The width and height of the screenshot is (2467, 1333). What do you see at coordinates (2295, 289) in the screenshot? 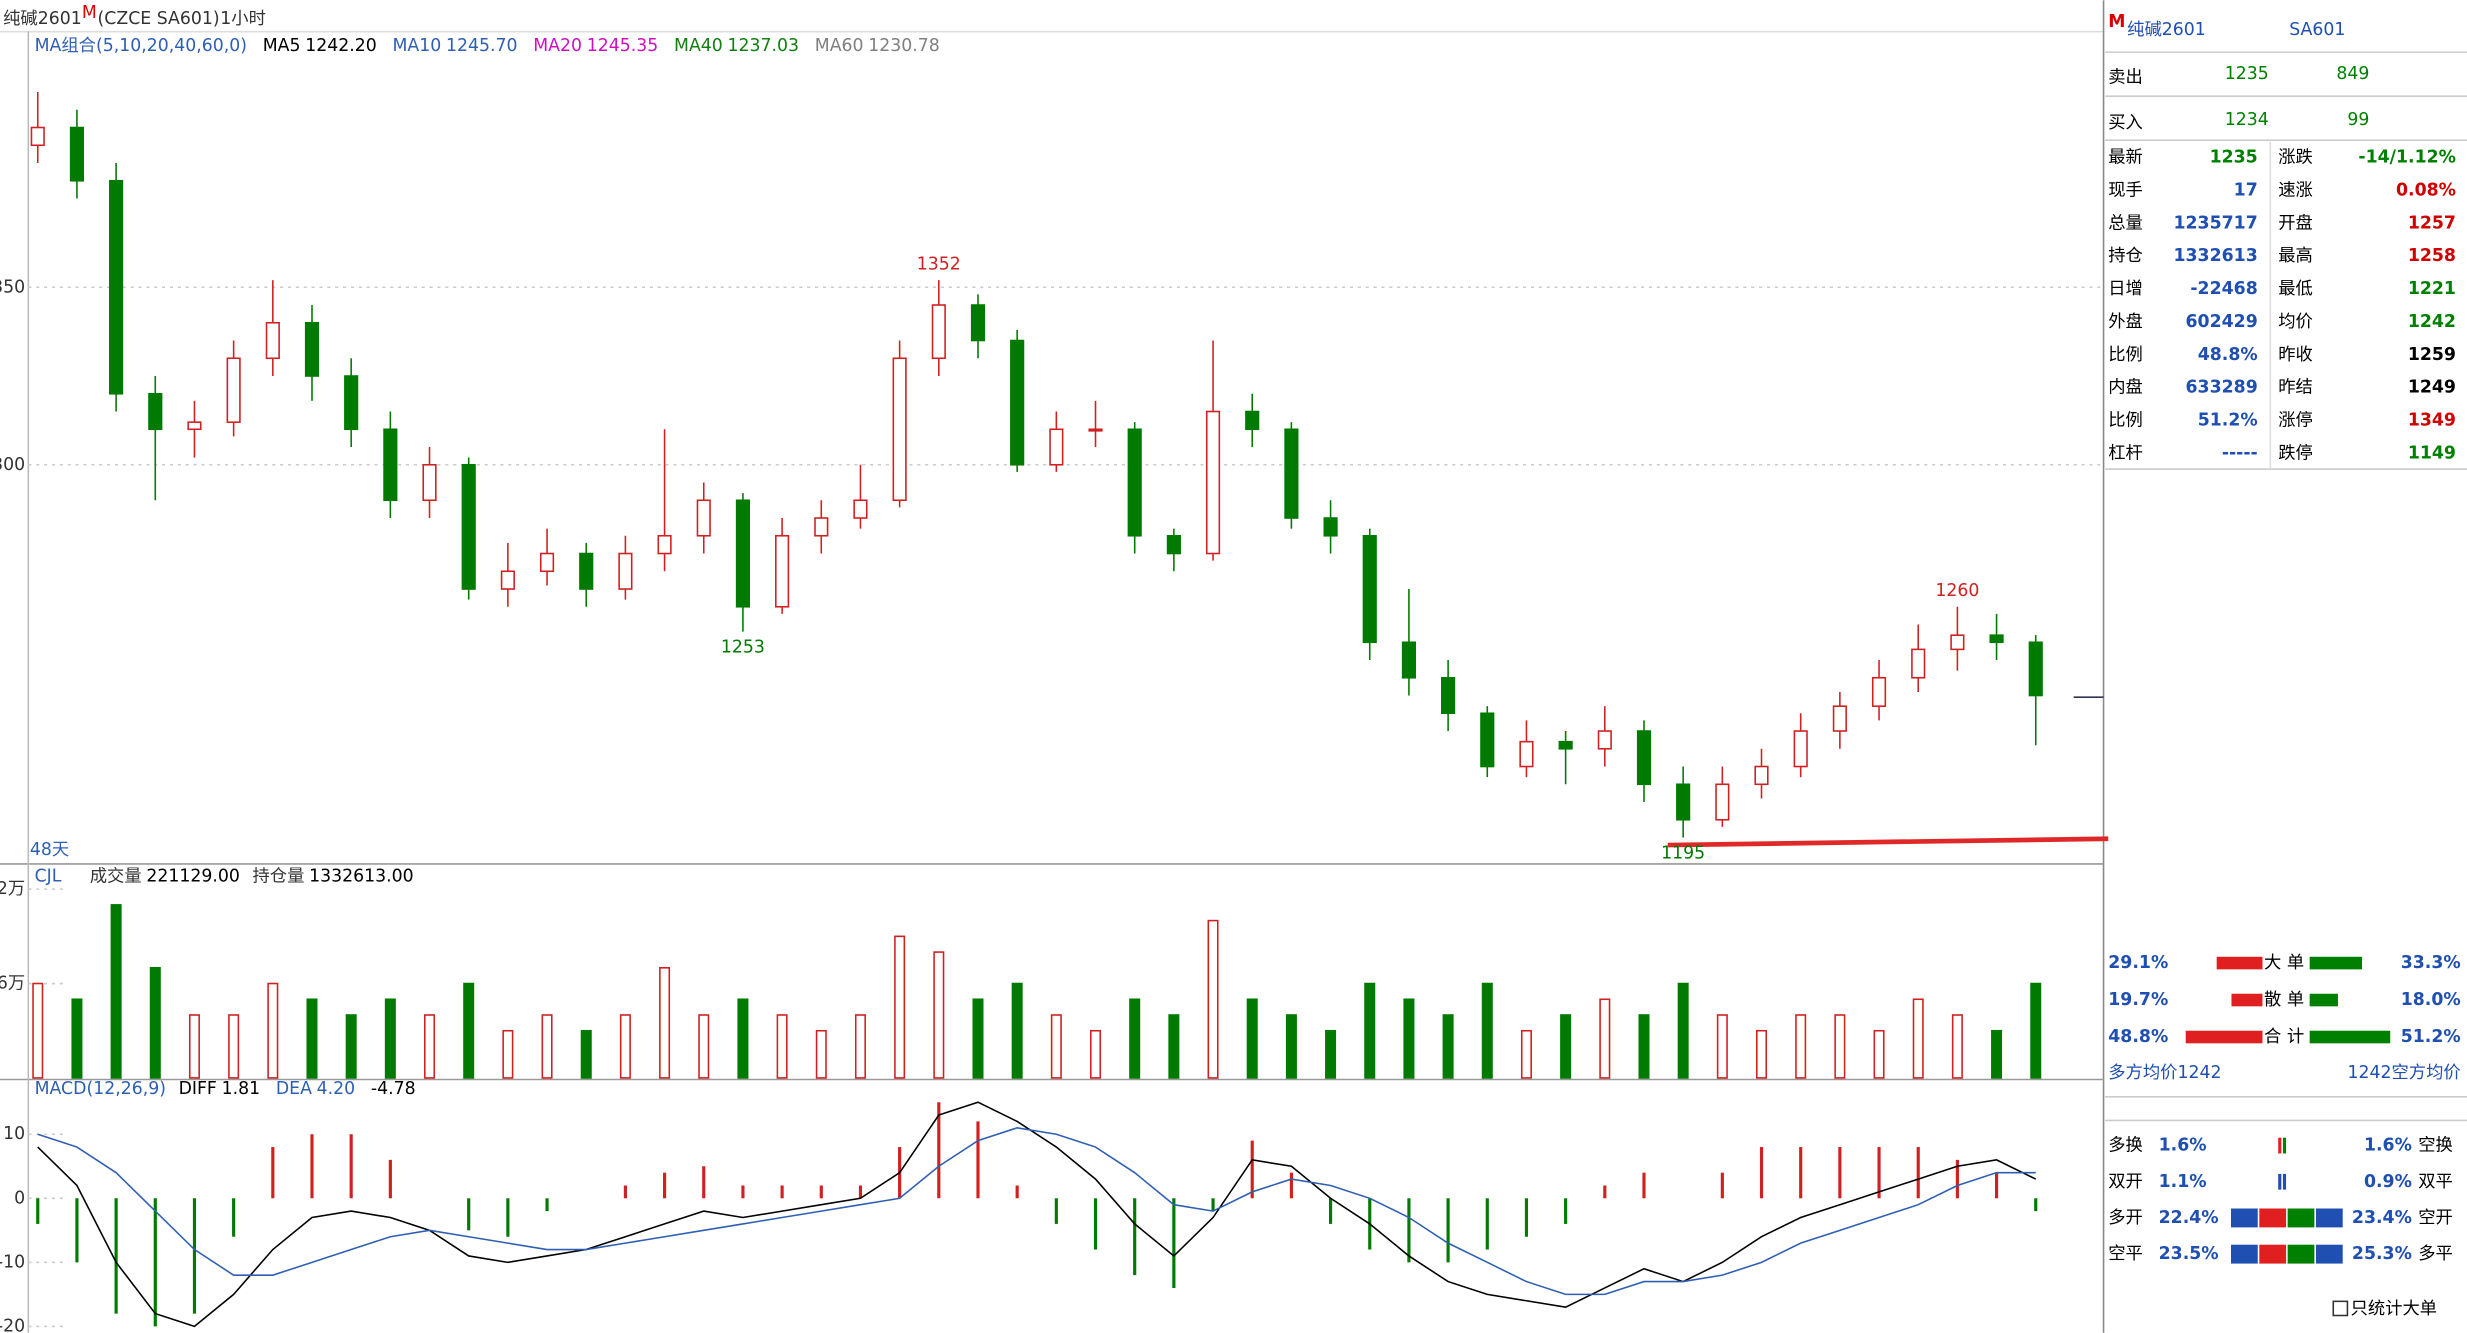
I see `field-label: 最低` at bounding box center [2295, 289].